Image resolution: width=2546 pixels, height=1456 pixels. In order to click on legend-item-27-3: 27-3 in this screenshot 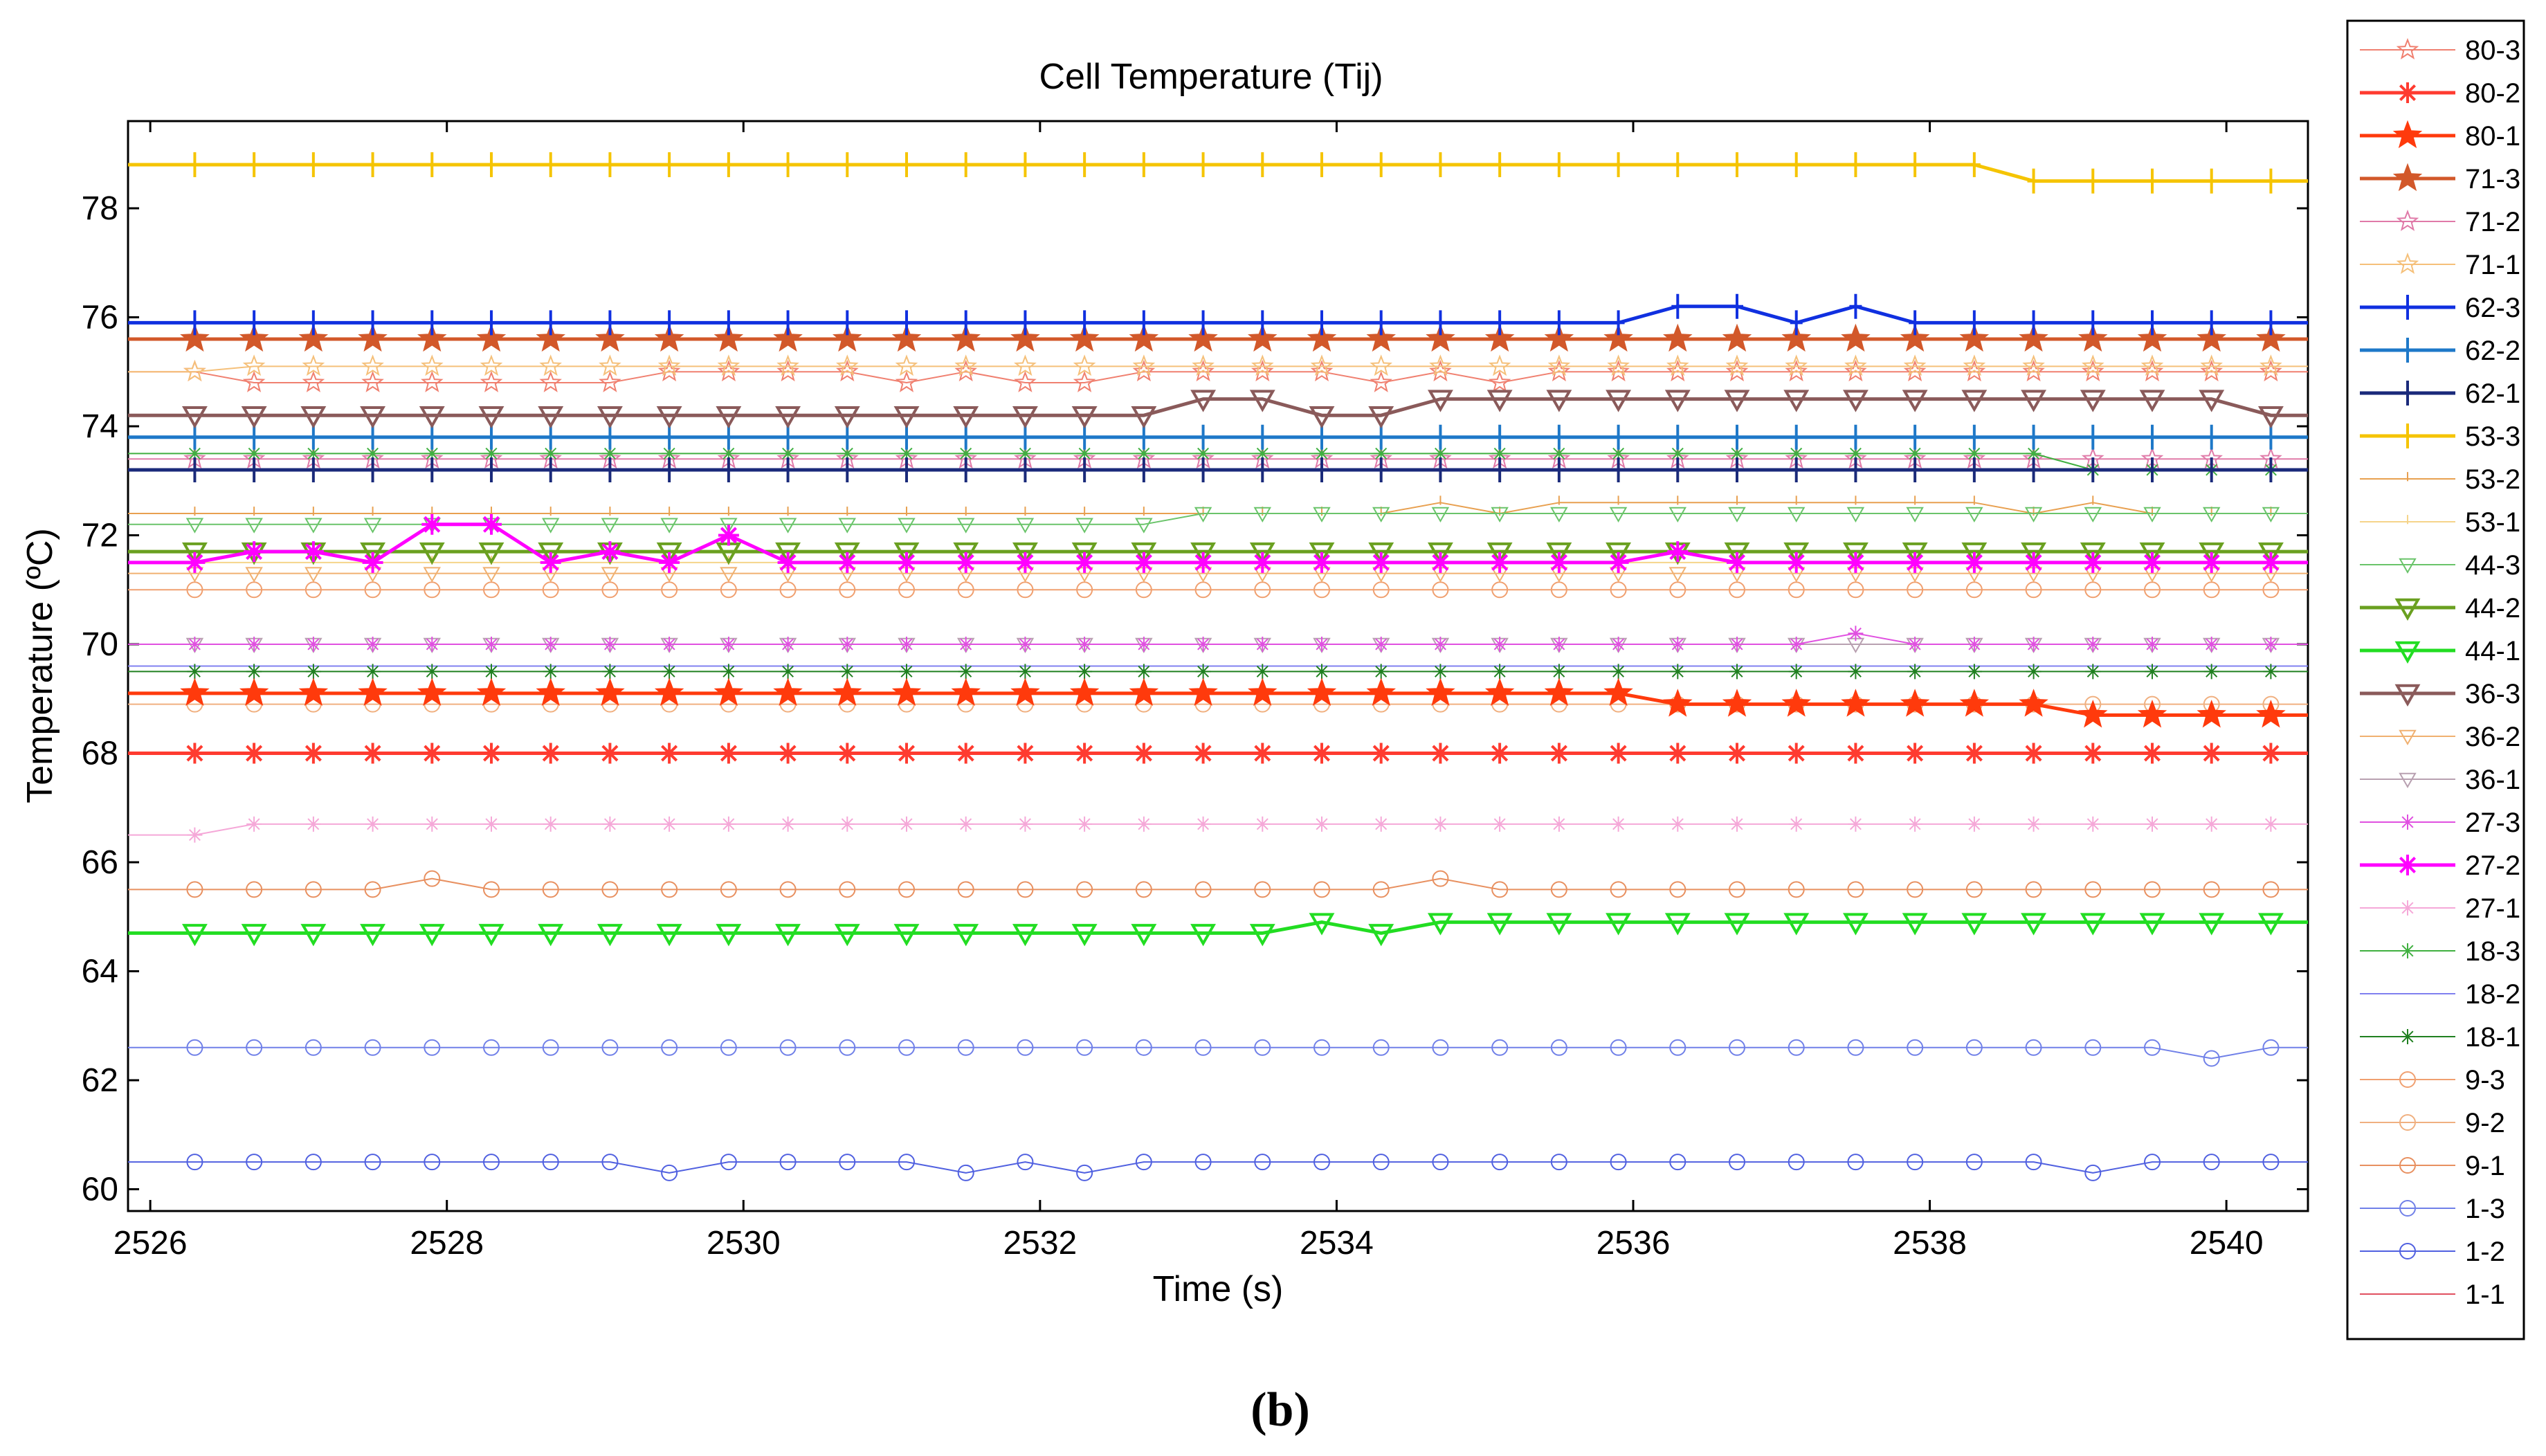, I will do `click(2440, 823)`.